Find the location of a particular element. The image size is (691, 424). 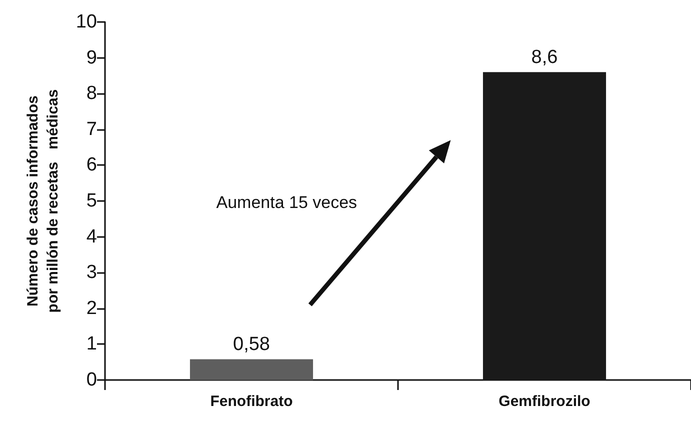

y-tick-label: 9 is located at coordinates (91, 57).